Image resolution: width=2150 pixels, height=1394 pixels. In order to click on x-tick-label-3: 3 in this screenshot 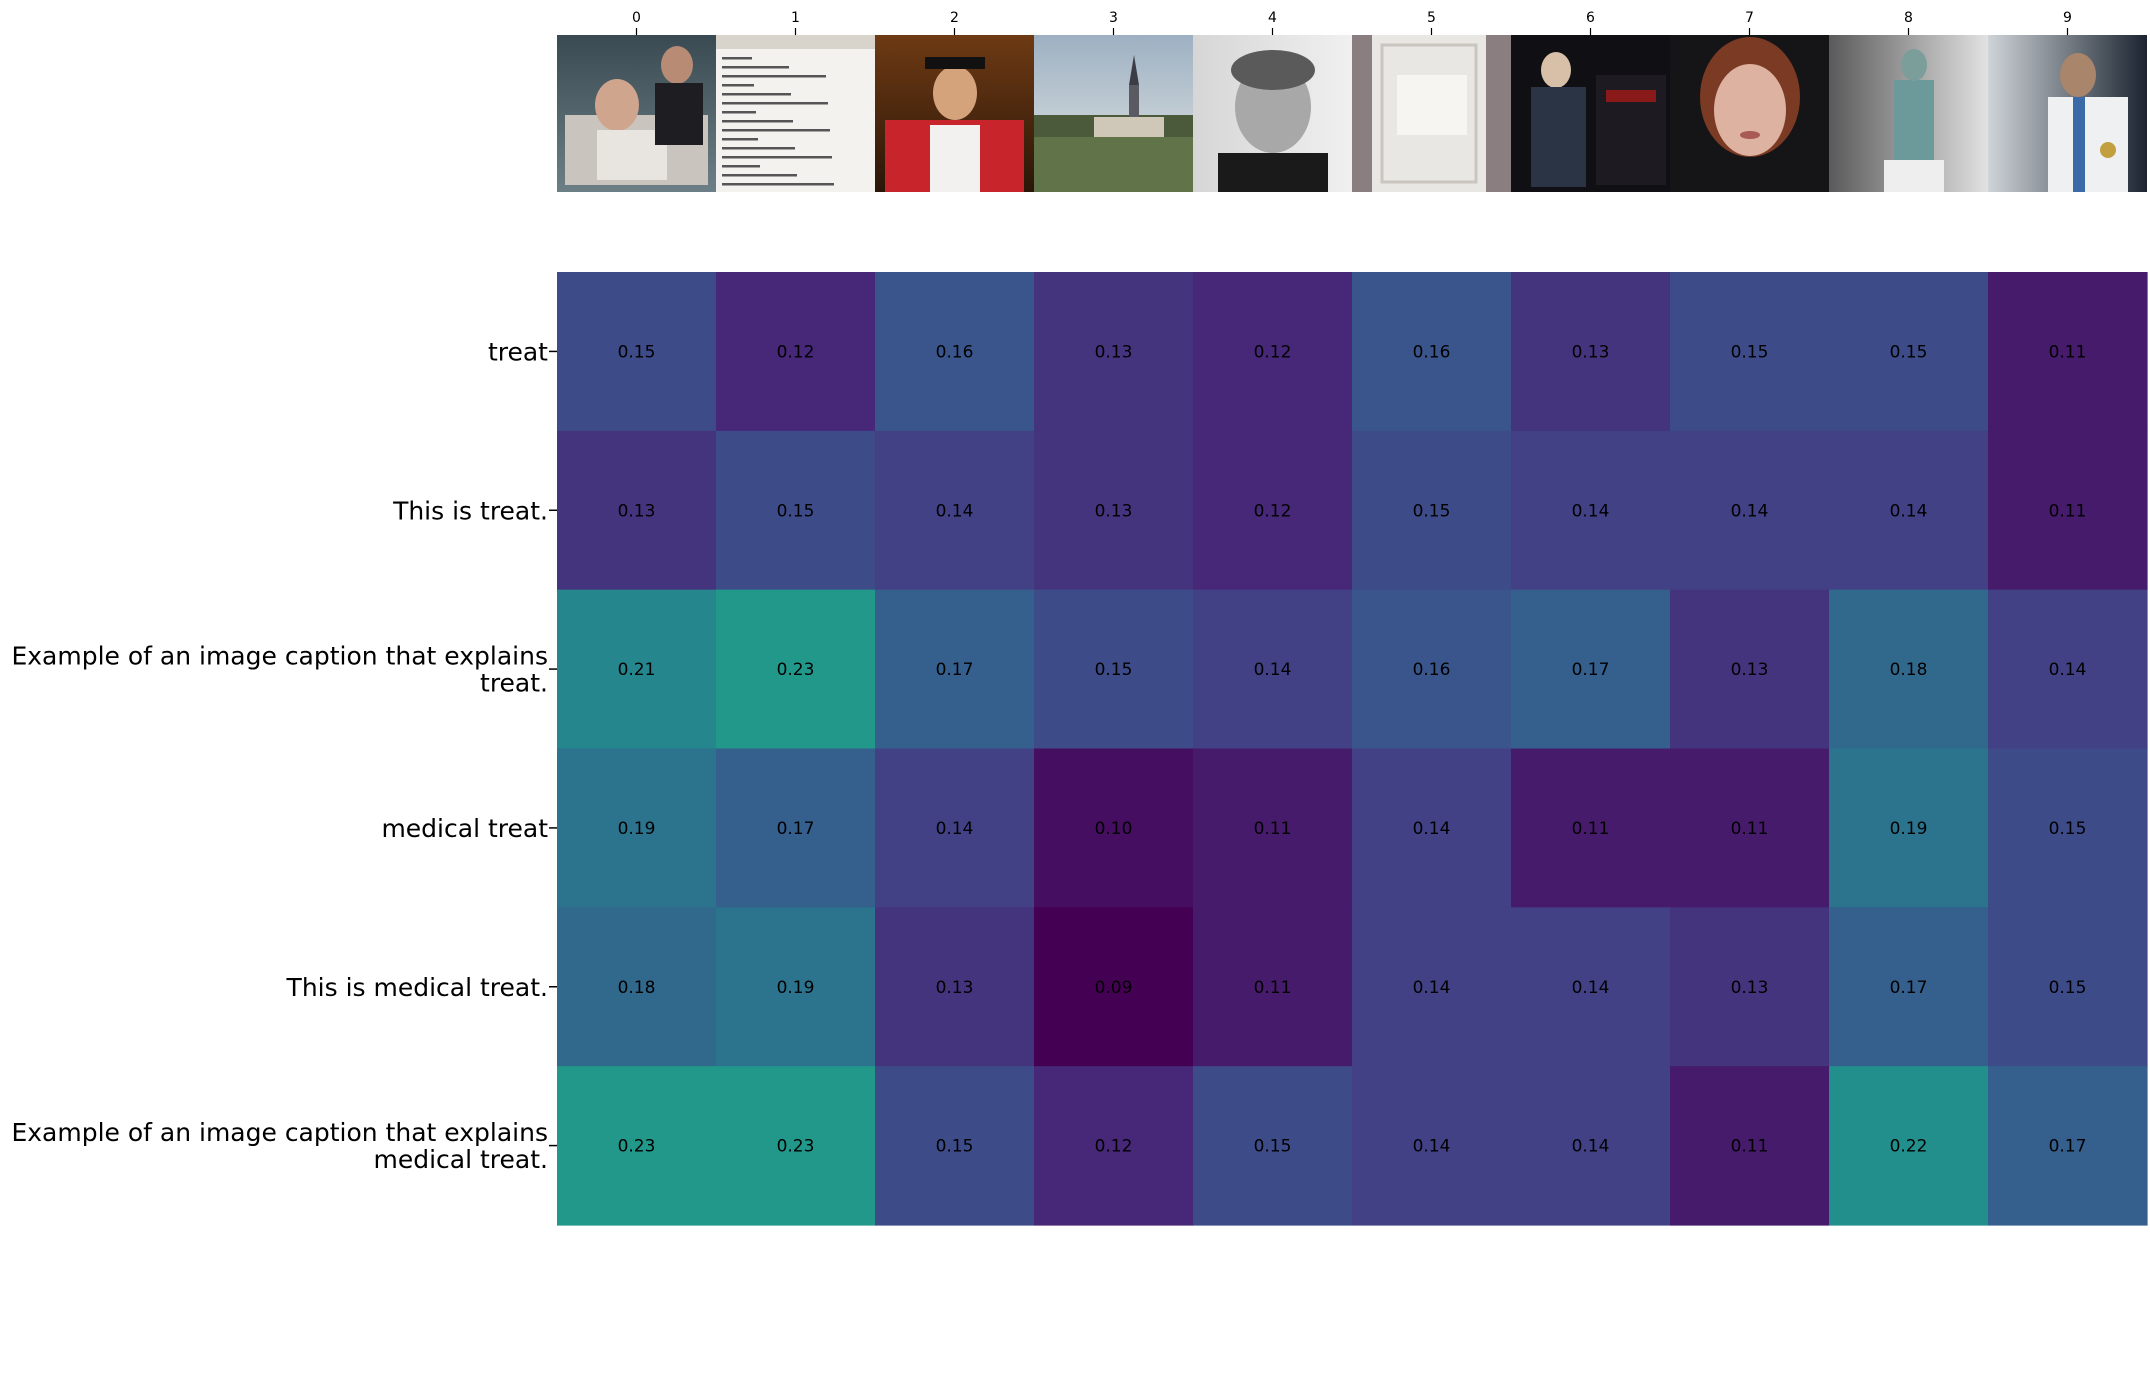, I will do `click(1113, 18)`.